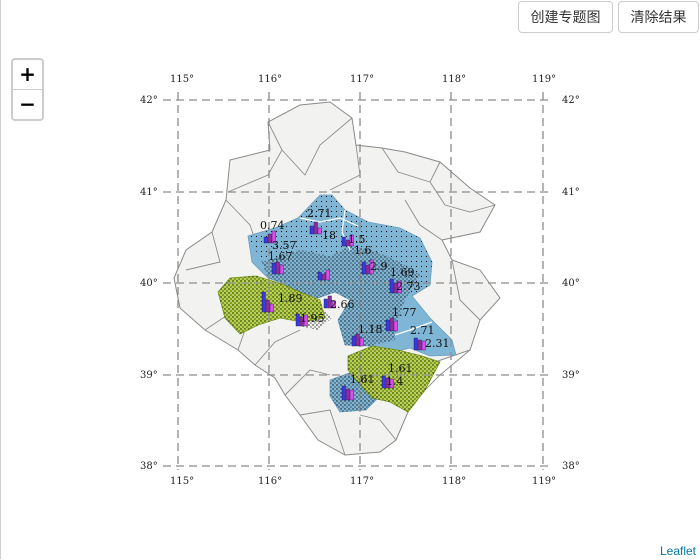 The width and height of the screenshot is (700, 560). Describe the element at coordinates (379, 266) in the screenshot. I see `map-value-label: 2.9` at that location.